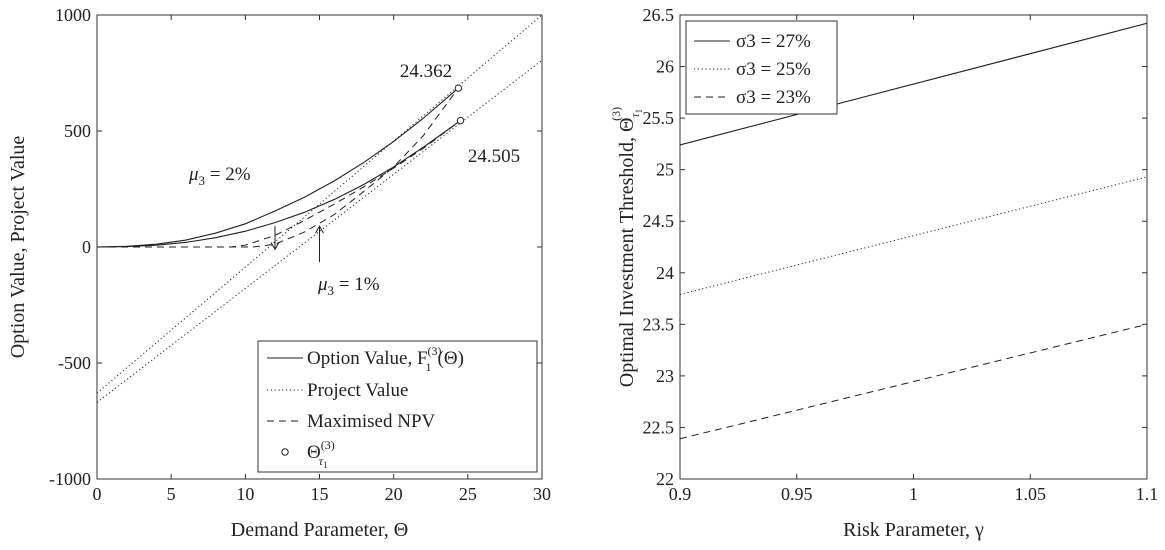 Image resolution: width=1165 pixels, height=550 pixels. I want to click on y-tick-label: 1000, so click(73, 15).